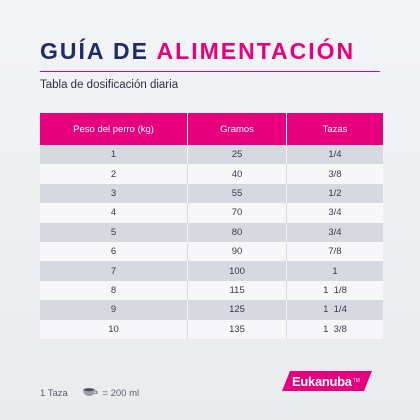 The image size is (420, 420). I want to click on table-header-row: Peso del perro (kg) Gramos Tazas, so click(211, 129).